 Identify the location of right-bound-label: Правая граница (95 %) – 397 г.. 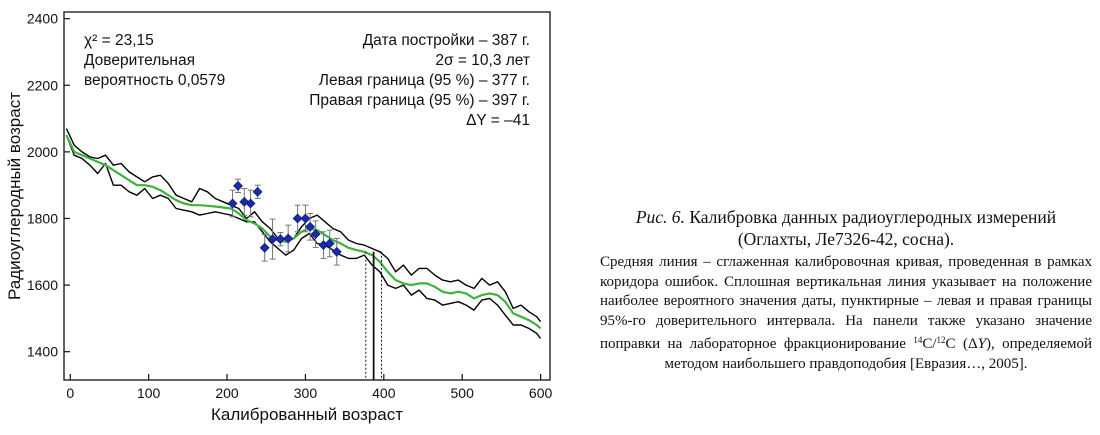
(419, 100).